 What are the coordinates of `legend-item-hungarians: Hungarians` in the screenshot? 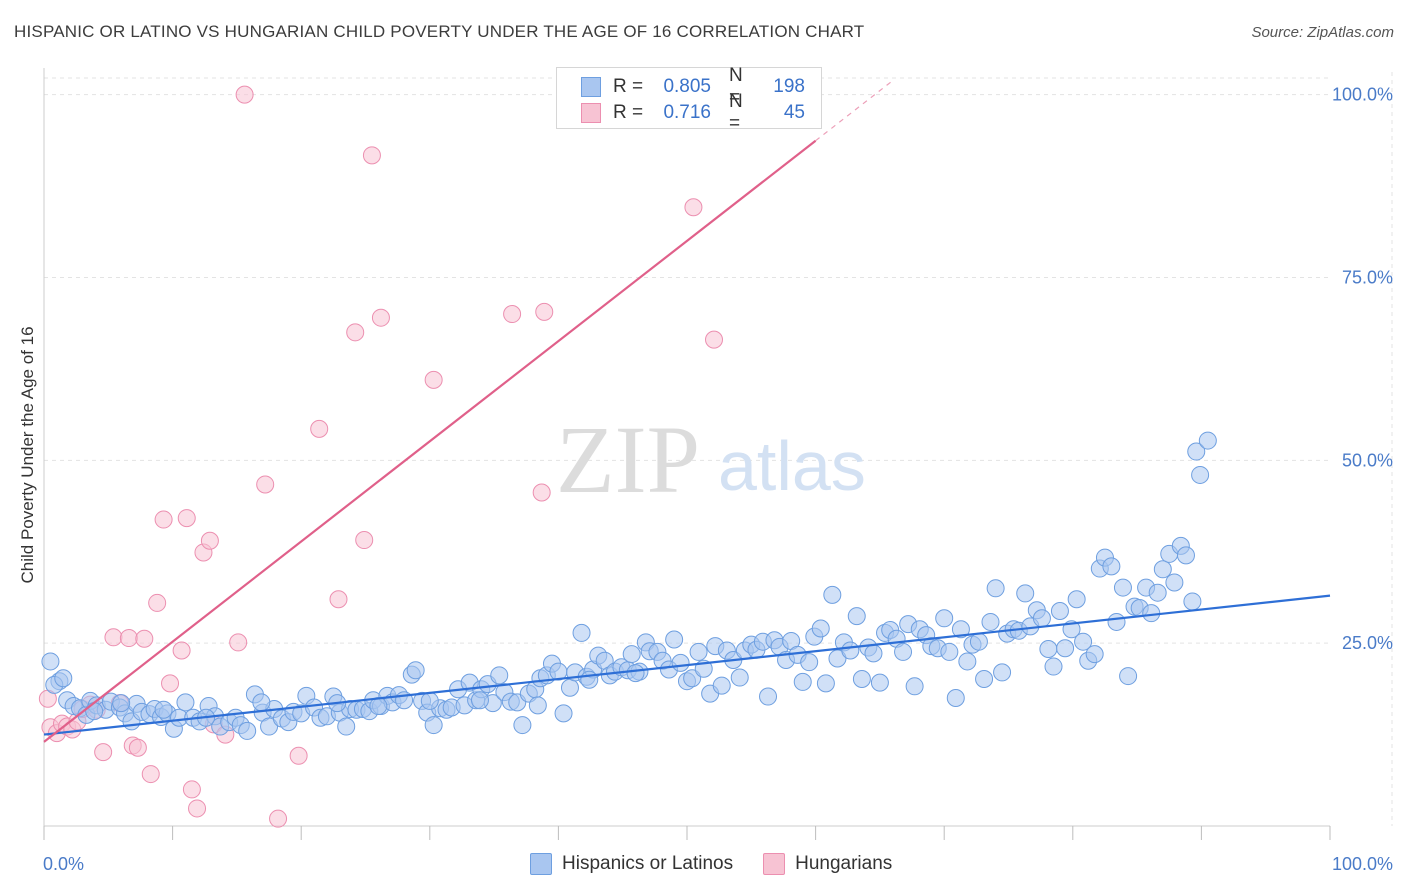 It's located at (827, 864).